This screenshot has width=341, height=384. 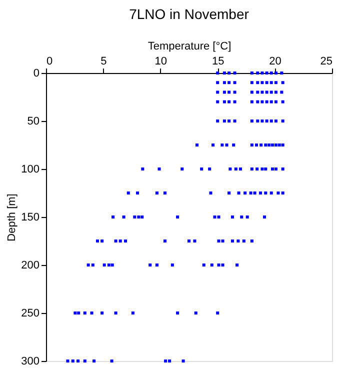 What do you see at coordinates (12, 218) in the screenshot?
I see `y-axis-title: Depth [m]` at bounding box center [12, 218].